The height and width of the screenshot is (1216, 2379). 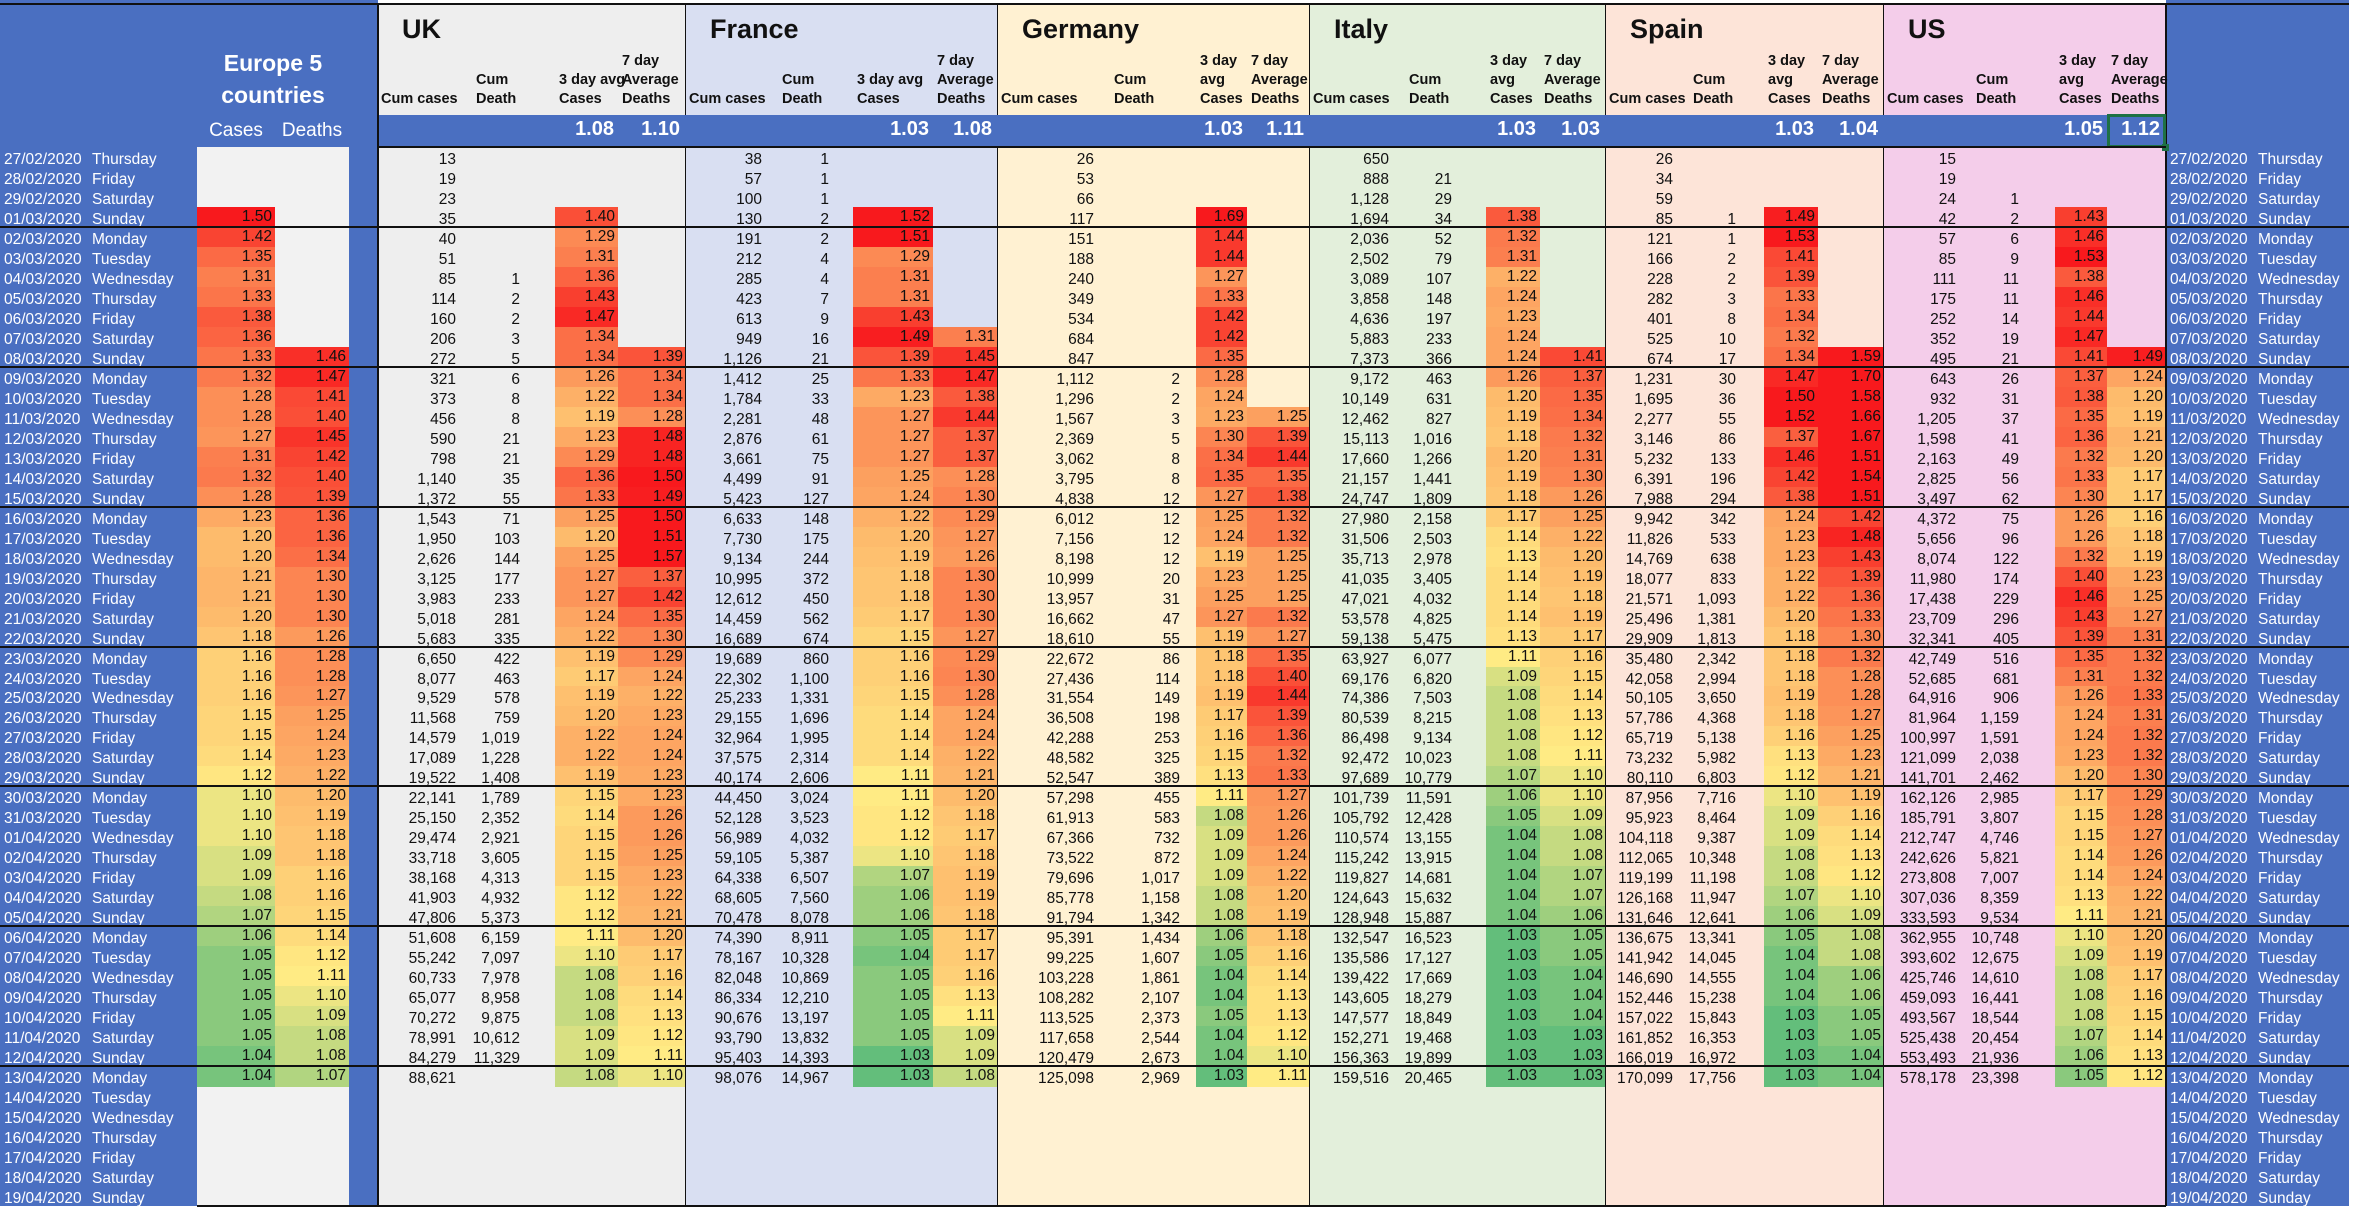 What do you see at coordinates (1278, 936) in the screenshot?
I see `germany-avg7-cell: 1.18` at bounding box center [1278, 936].